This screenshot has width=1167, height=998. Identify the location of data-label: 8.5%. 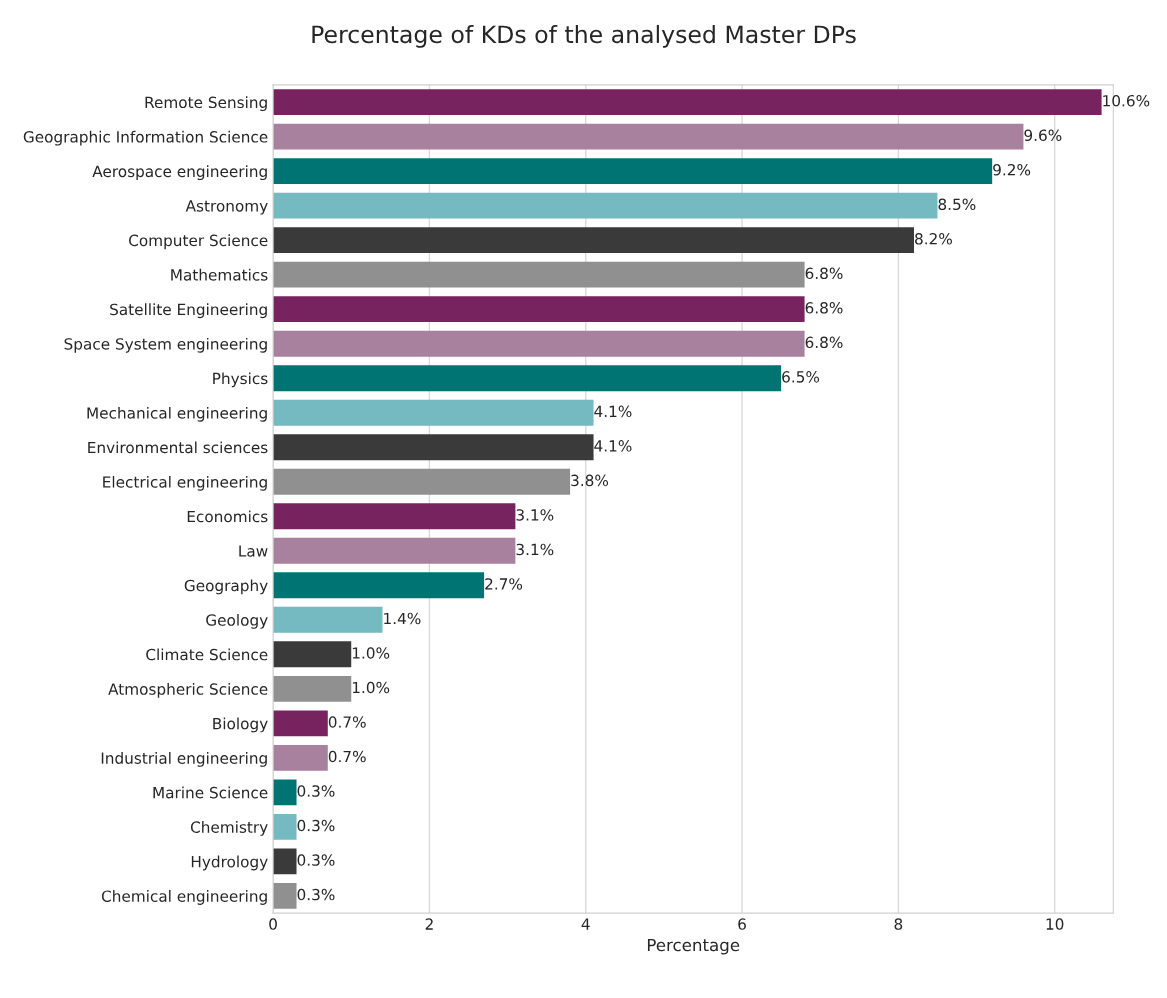
(957, 204).